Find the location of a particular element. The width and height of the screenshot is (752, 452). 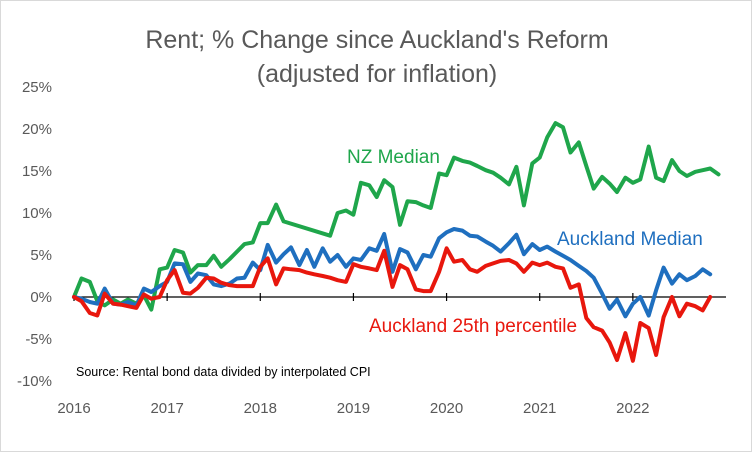

x-tick-label: 2021 is located at coordinates (539, 408).